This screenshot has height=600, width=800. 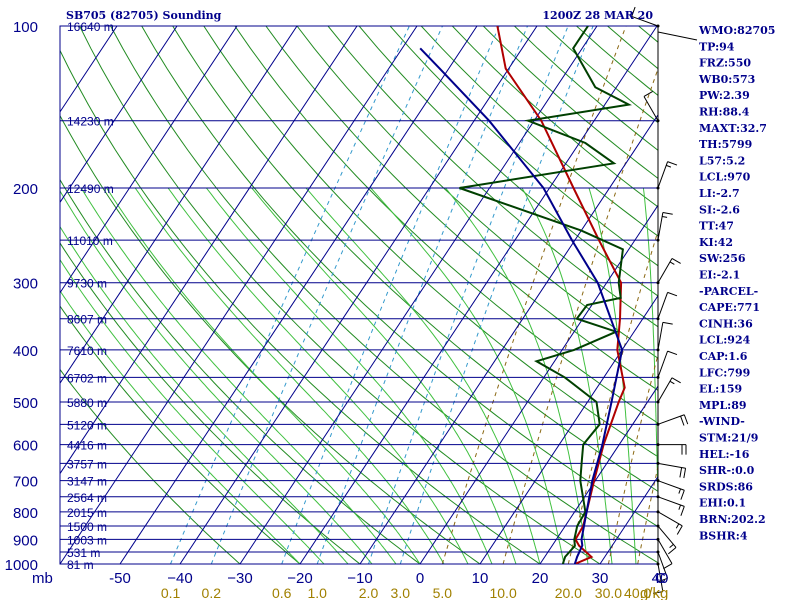 I want to click on index-entry: TP:94, so click(x=717, y=46).